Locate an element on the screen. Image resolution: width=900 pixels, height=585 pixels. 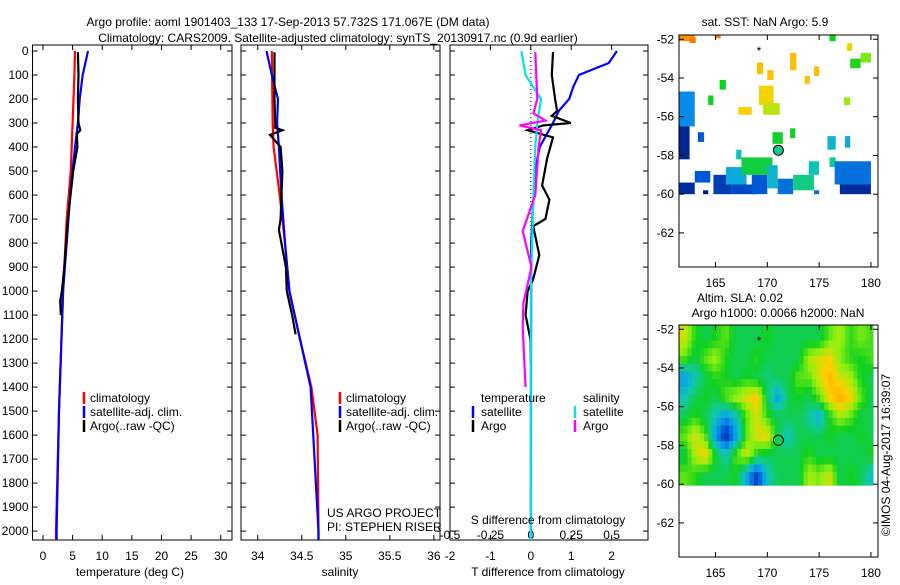
legend-label-t-satellite: satellite is located at coordinates (501, 412).